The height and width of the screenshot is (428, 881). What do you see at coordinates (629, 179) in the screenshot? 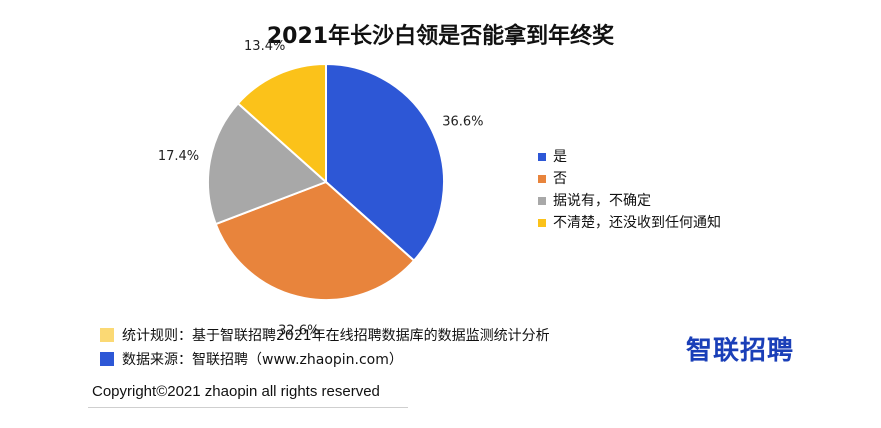
I see `legend-item-no: 否` at bounding box center [629, 179].